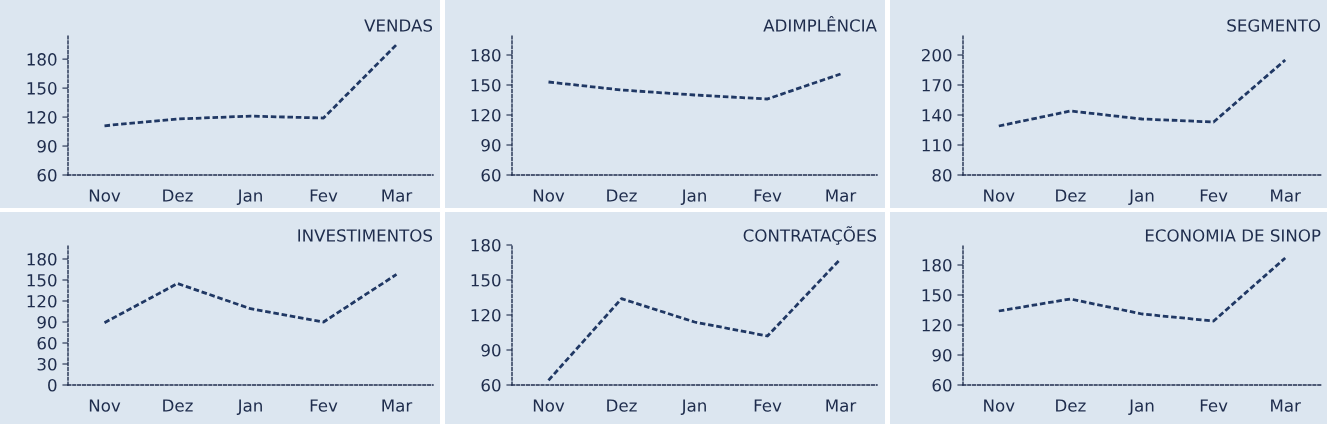 The height and width of the screenshot is (424, 1327). I want to click on y-tick-label: 80, so click(942, 175).